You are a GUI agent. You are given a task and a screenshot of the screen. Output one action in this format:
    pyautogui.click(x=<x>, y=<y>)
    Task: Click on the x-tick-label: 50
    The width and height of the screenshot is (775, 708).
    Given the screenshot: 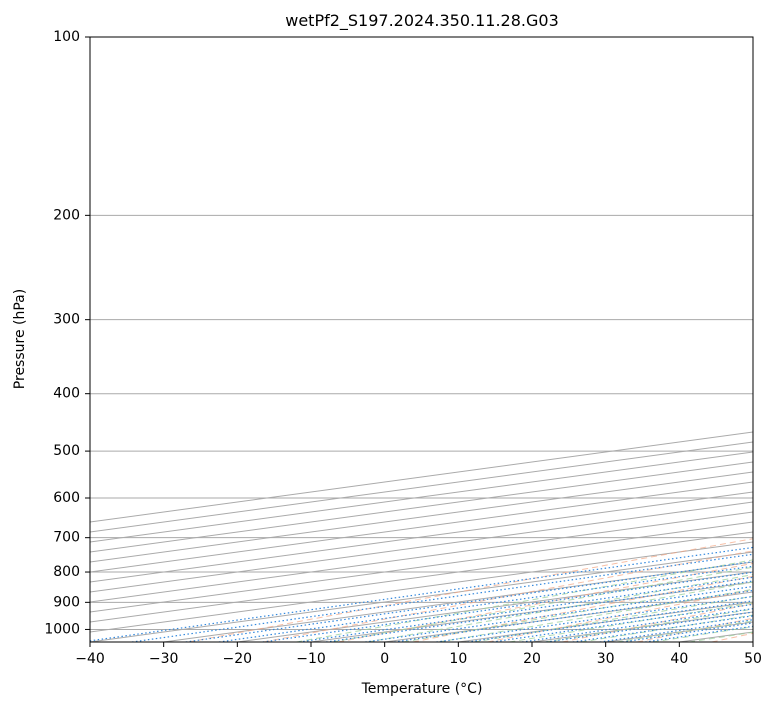 What is the action you would take?
    pyautogui.click(x=753, y=659)
    